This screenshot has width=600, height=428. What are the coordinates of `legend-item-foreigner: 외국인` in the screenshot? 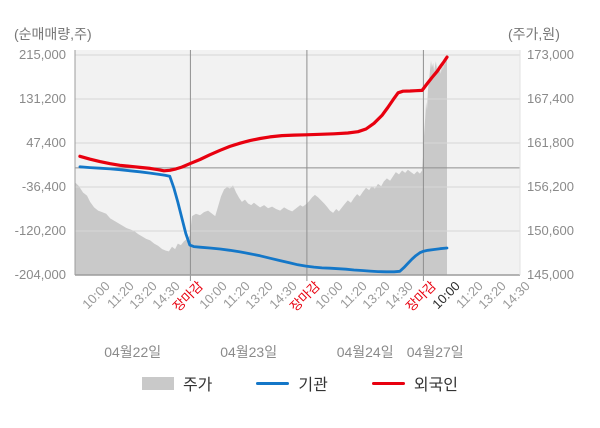 It's located at (415, 383).